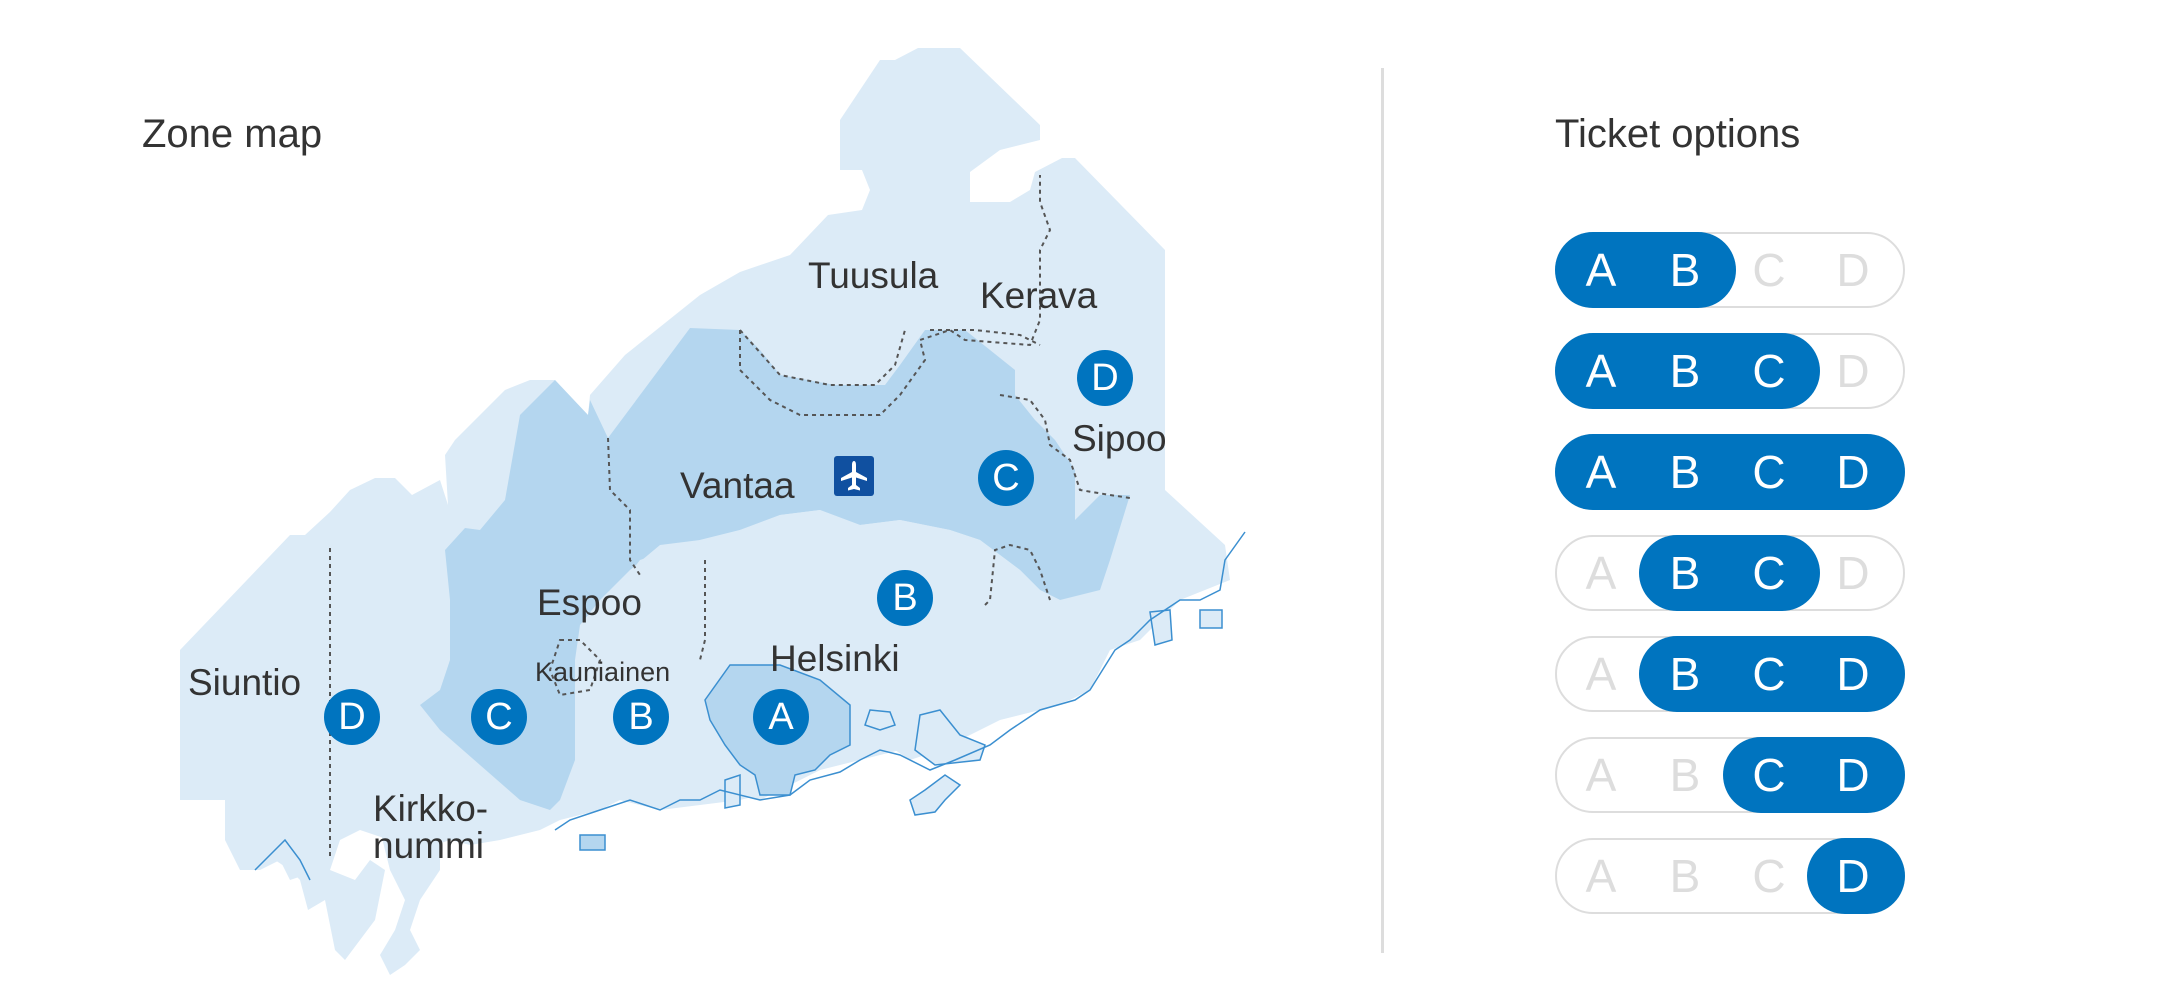 This screenshot has width=2160, height=1000. Describe the element at coordinates (835, 658) in the screenshot. I see `place-label-helsinki: Helsinki` at that location.